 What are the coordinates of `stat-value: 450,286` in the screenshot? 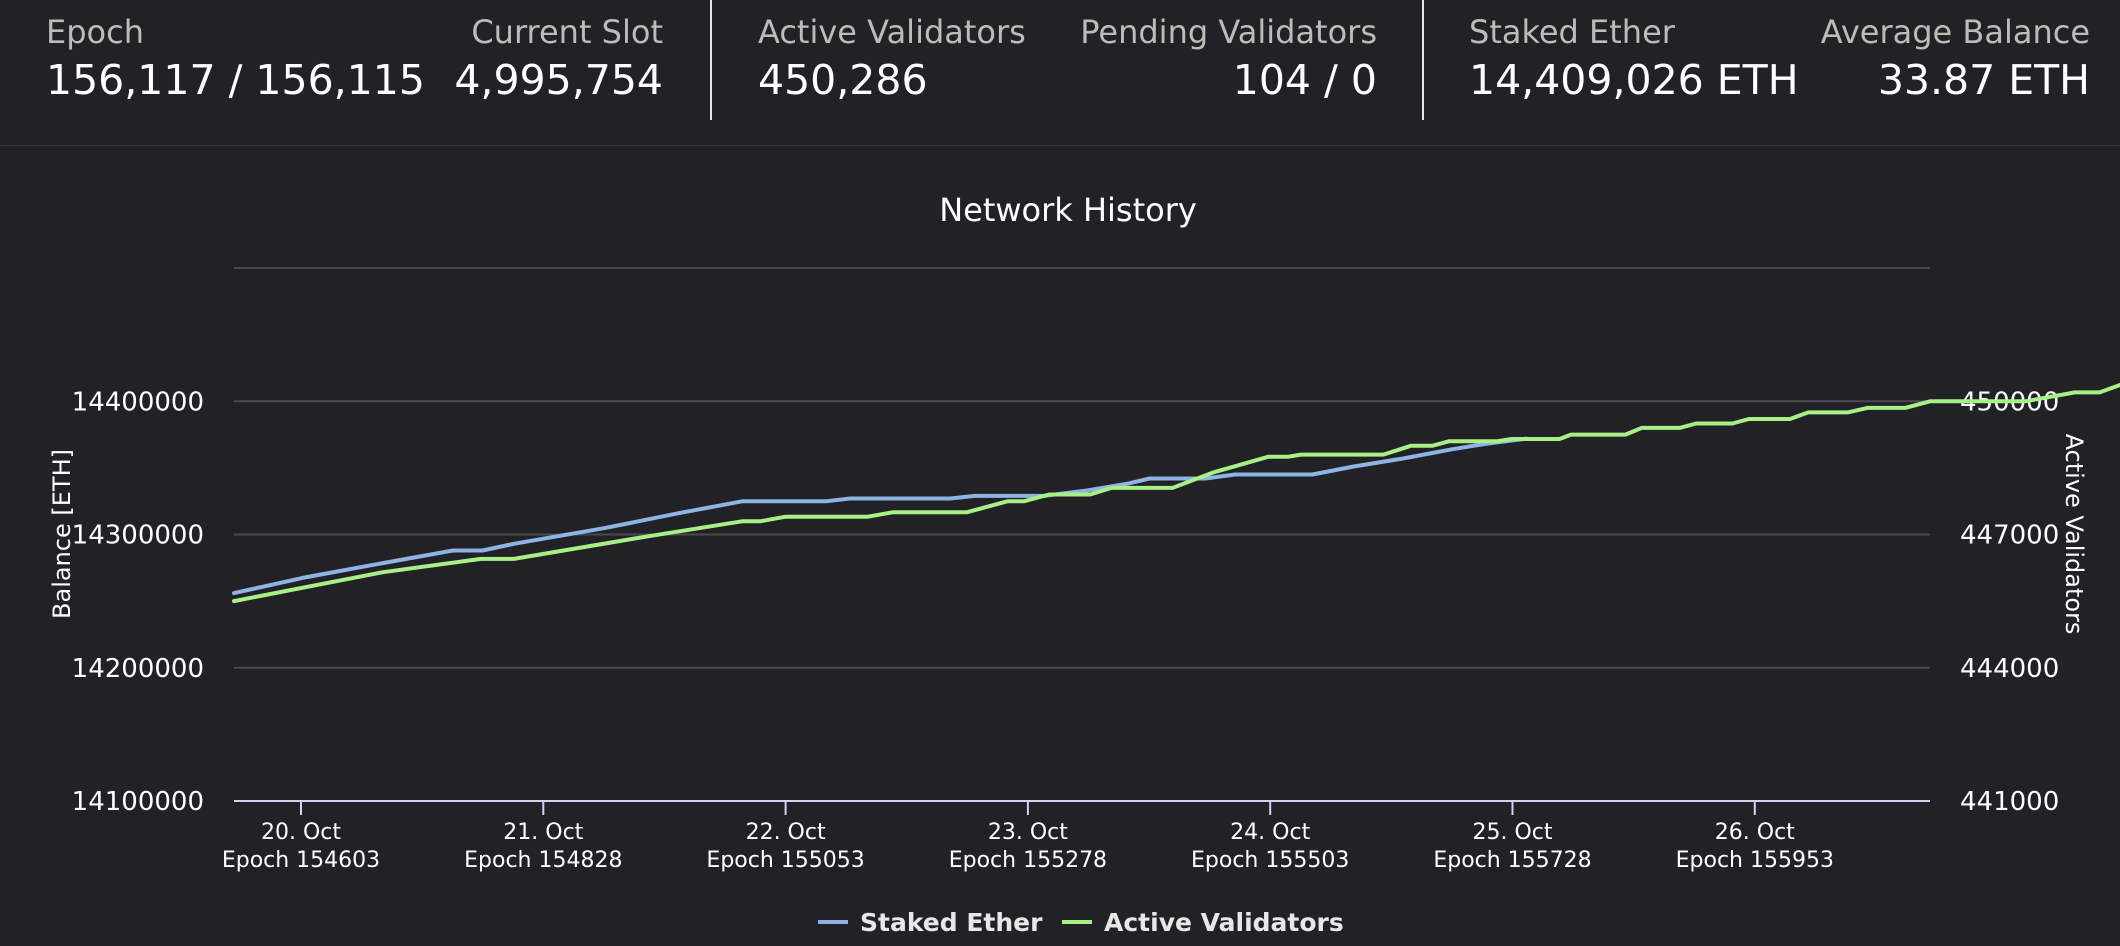 It's located at (843, 80).